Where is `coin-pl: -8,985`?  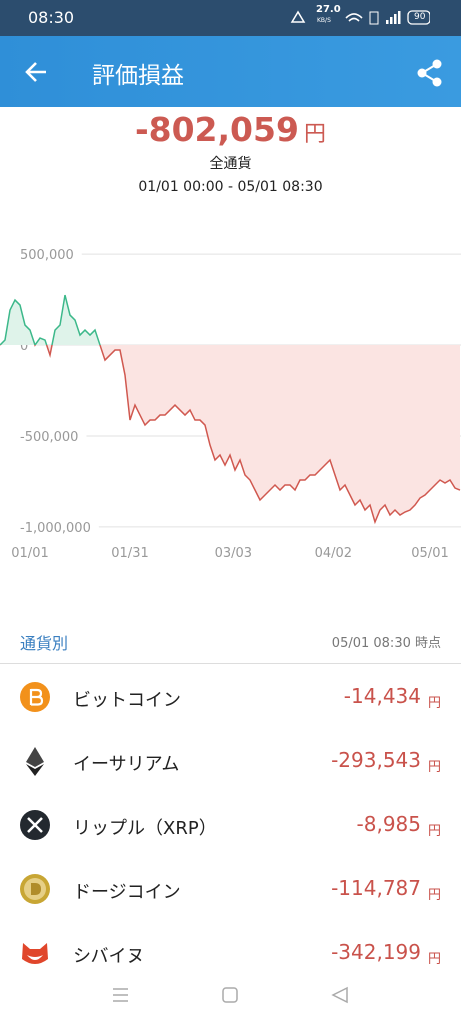
coin-pl: -8,985 is located at coordinates (388, 824).